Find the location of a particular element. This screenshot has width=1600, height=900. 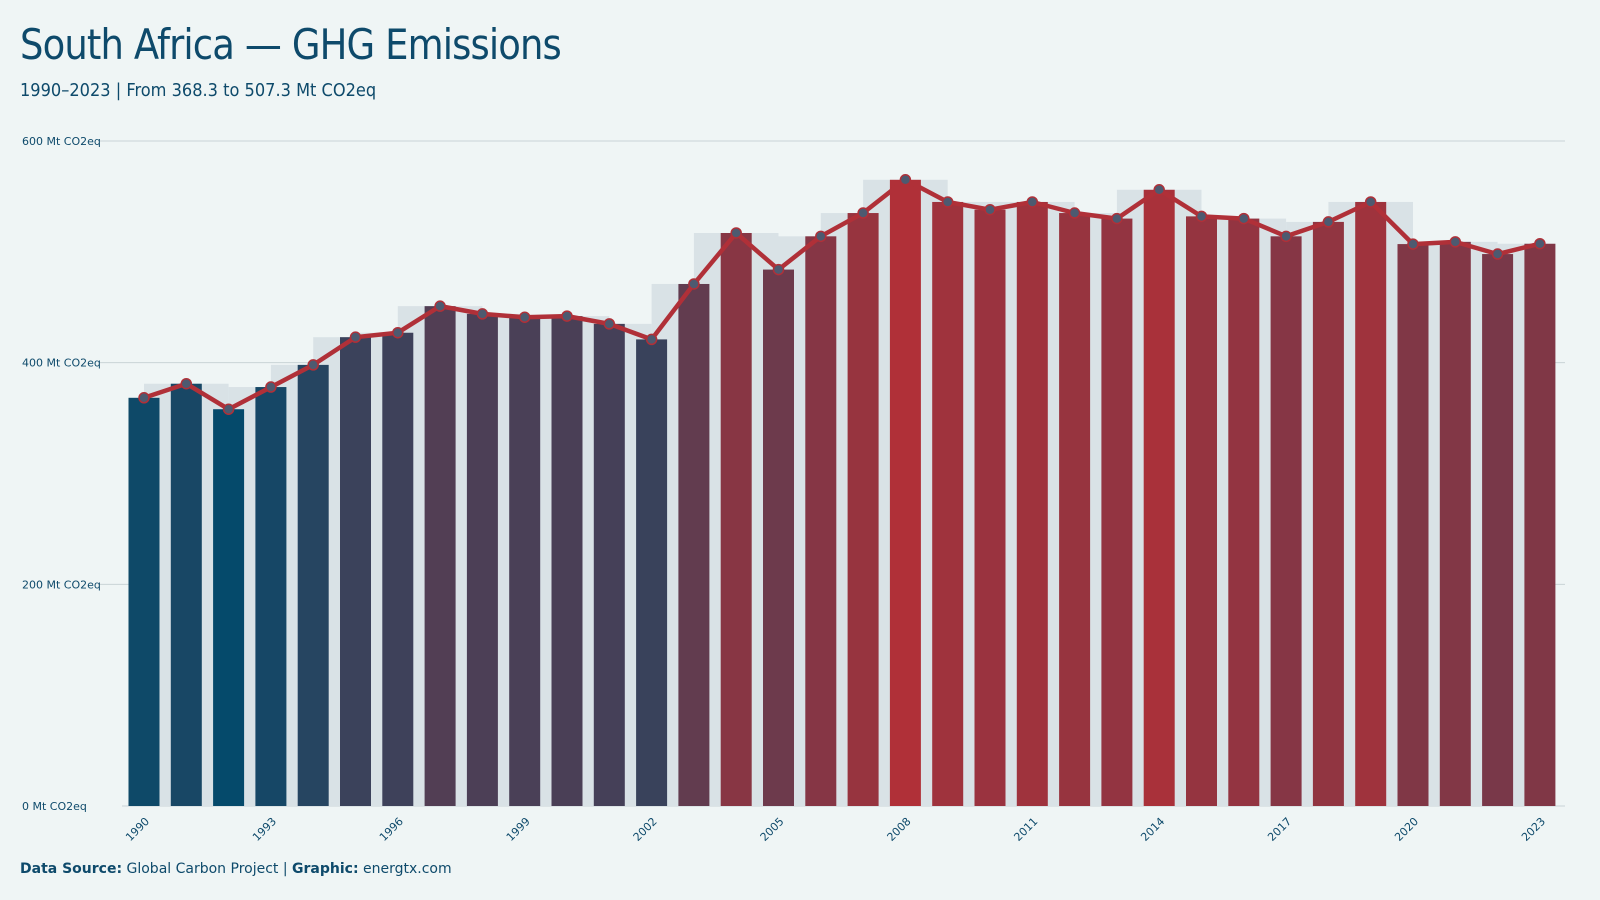

x-tick-label: 1999 is located at coordinates (518, 829).